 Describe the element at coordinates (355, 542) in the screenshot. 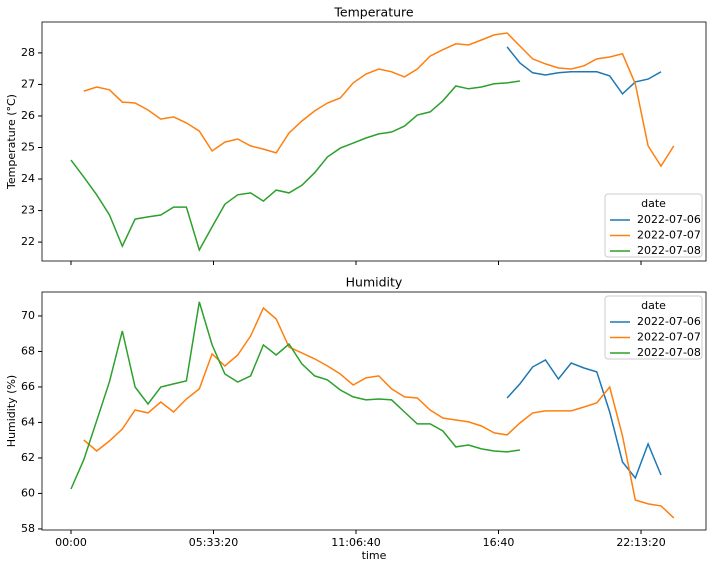

I see `x-tick-label: 11:06:40` at that location.